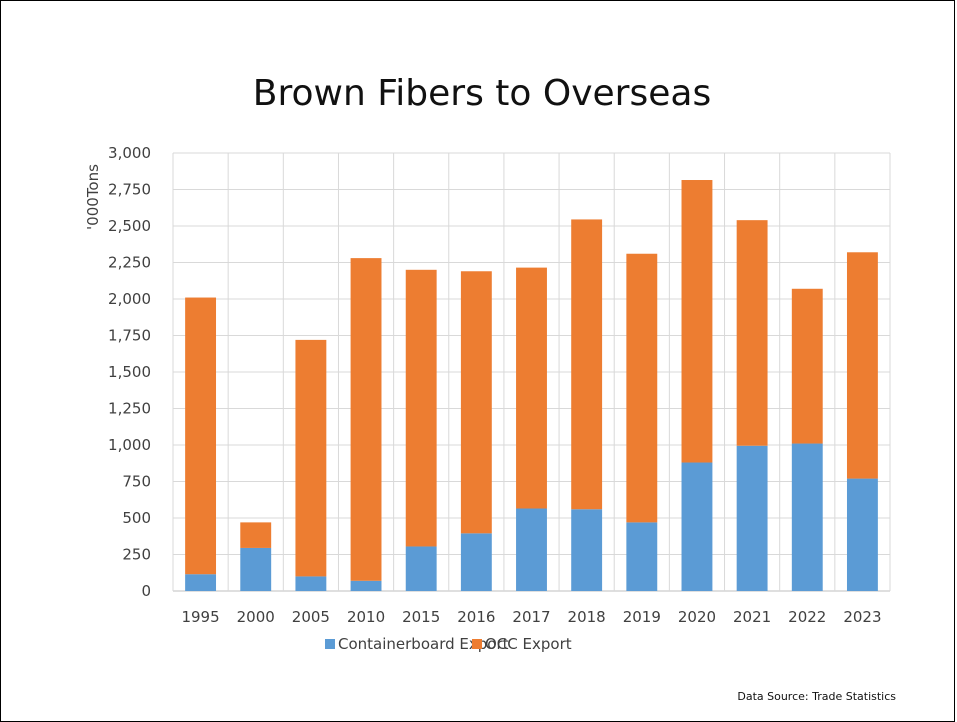 This screenshot has height=722, width=957. I want to click on y-tick-label: 0, so click(146, 591).